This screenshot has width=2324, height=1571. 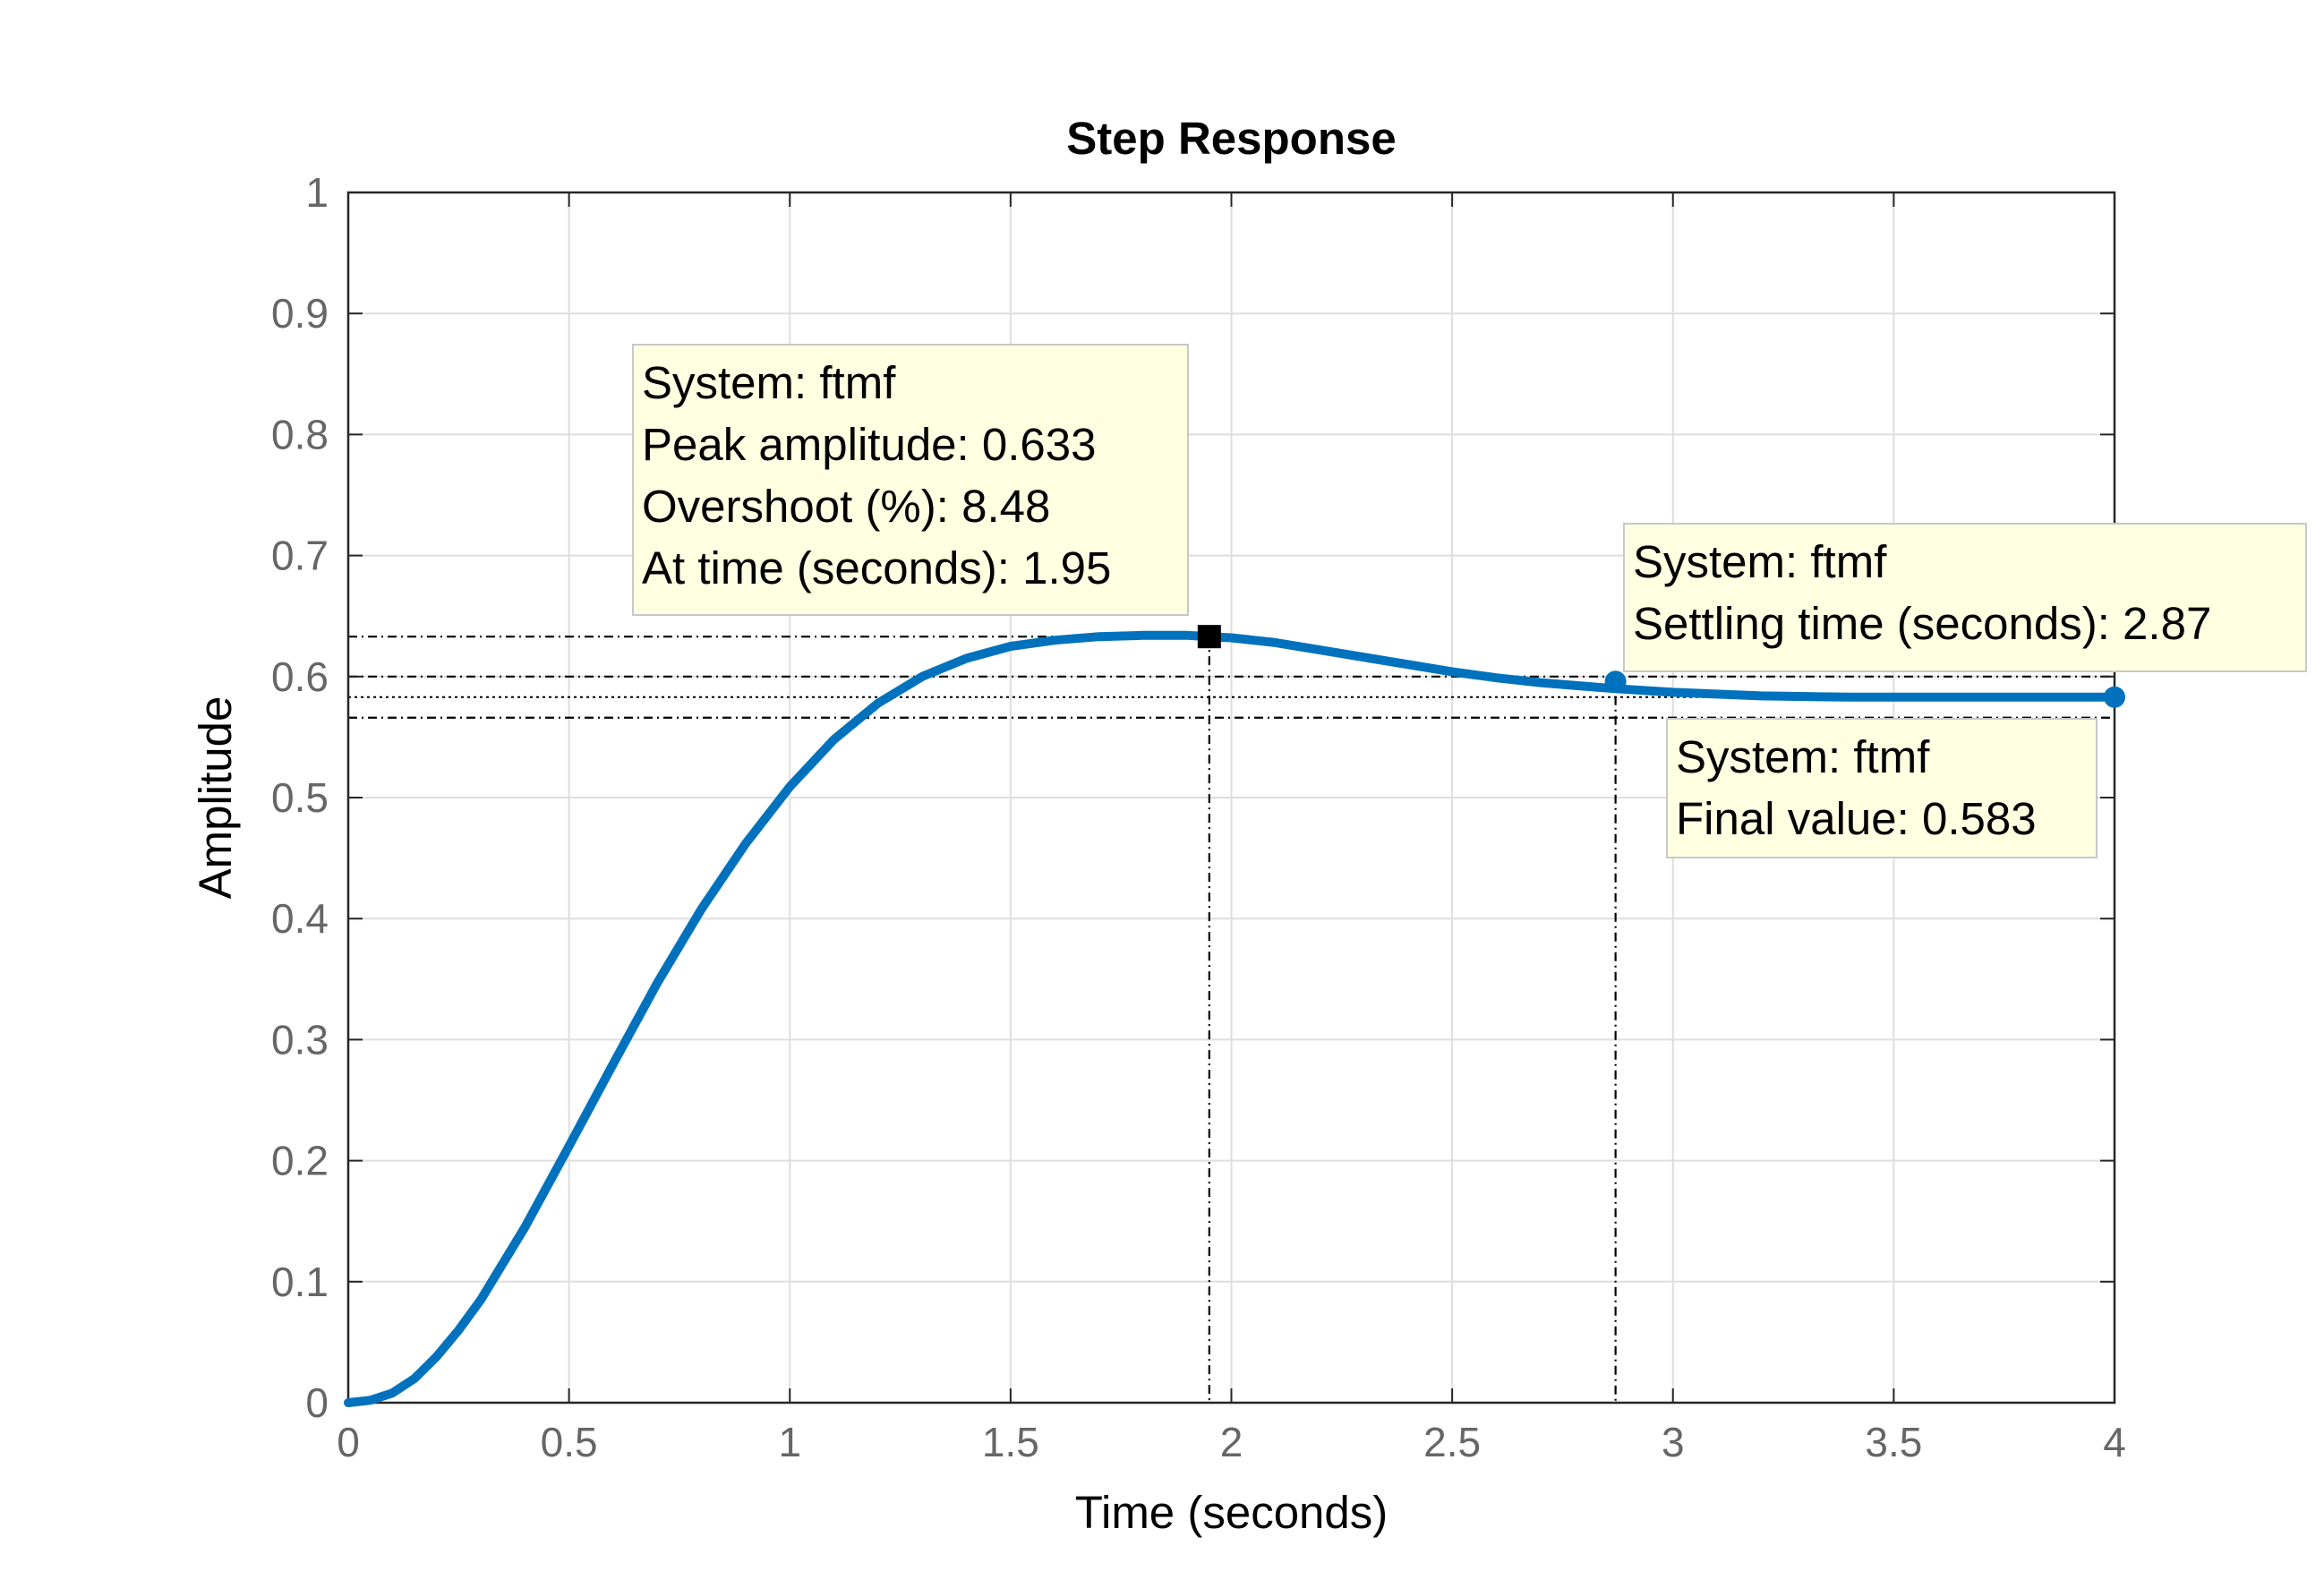 I want to click on x-tick-label: 3, so click(x=1673, y=1442).